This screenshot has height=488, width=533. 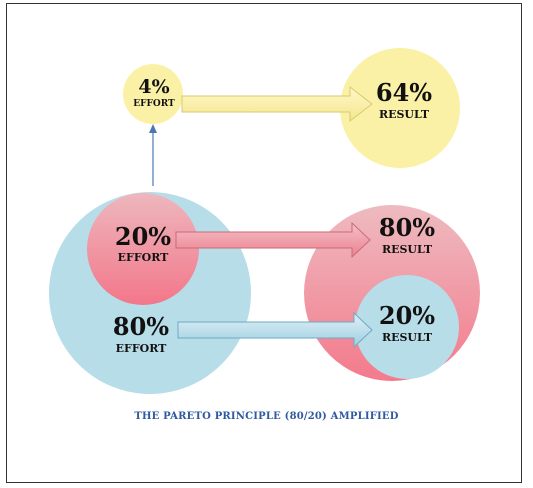 What do you see at coordinates (407, 337) in the screenshot?
I see `result-20-label: RESULT` at bounding box center [407, 337].